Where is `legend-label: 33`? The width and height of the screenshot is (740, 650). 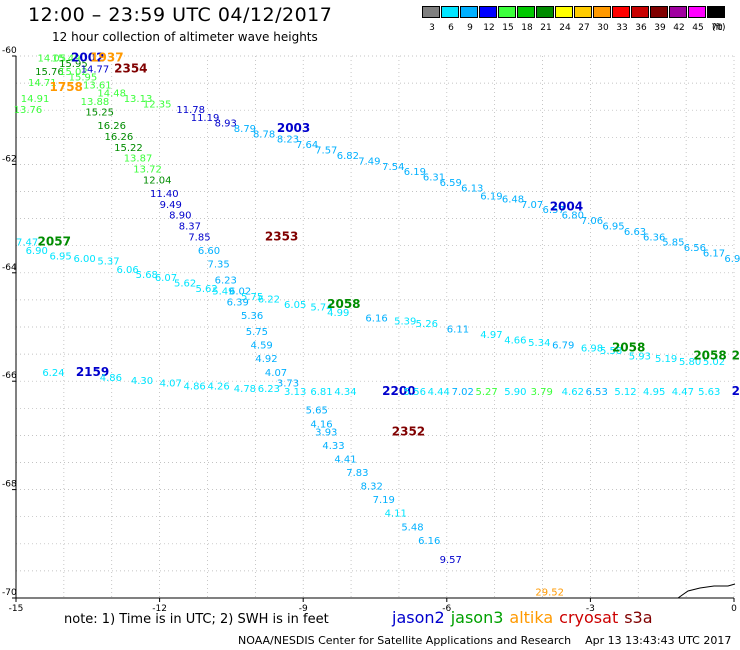
legend-label: 33 is located at coordinates (622, 28).